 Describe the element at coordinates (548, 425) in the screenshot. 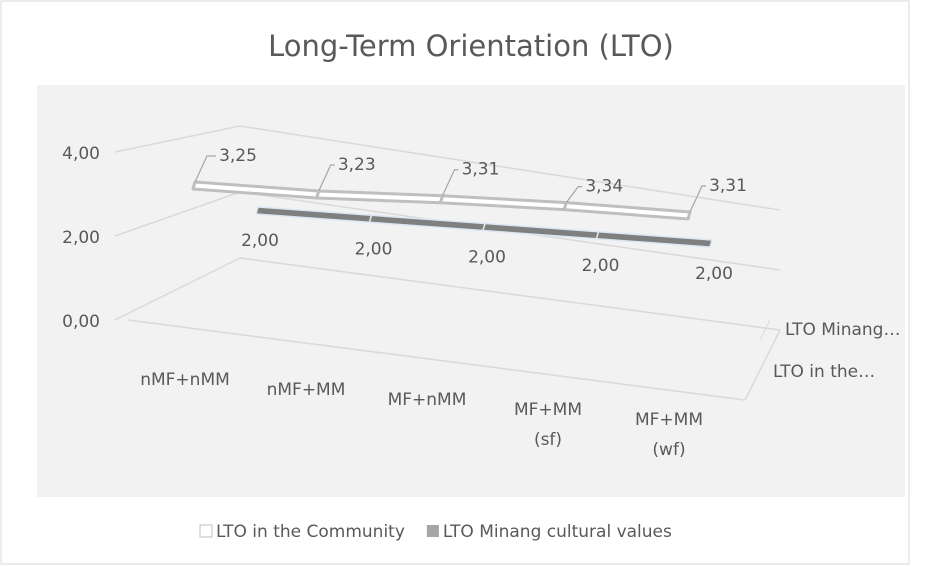

I see `x-tick-label: MF+MM (sf)` at that location.